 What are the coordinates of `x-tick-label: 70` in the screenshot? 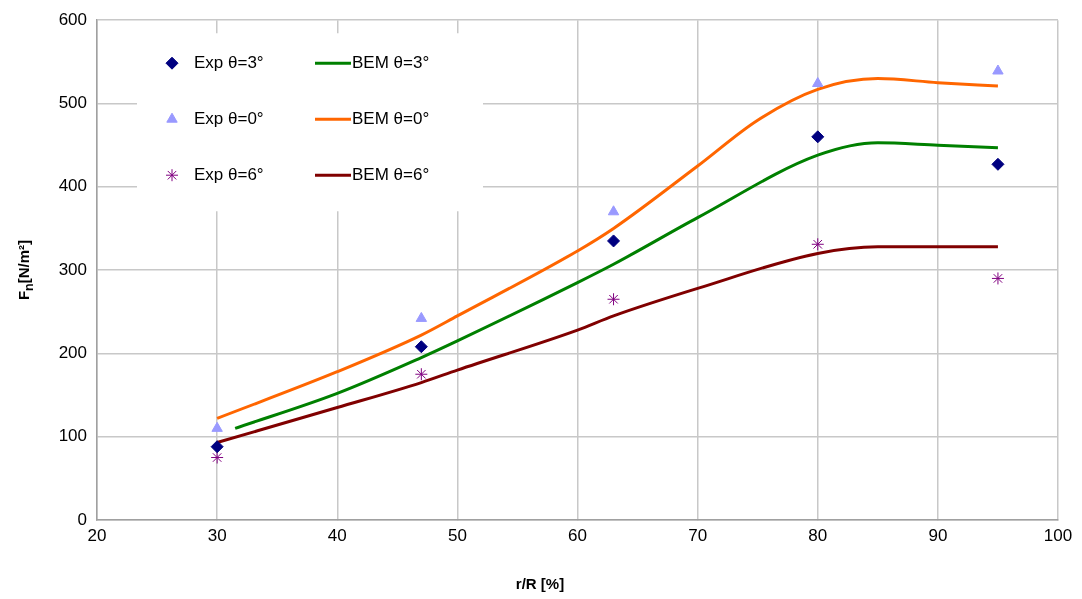 It's located at (698, 535).